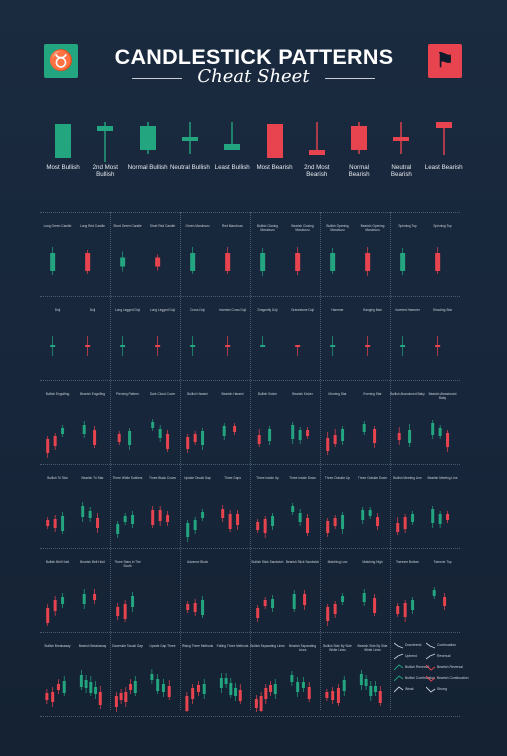 Image resolution: width=507 pixels, height=756 pixels. Describe the element at coordinates (232, 646) in the screenshot. I see `pattern-name: Falling Three Methods` at that location.